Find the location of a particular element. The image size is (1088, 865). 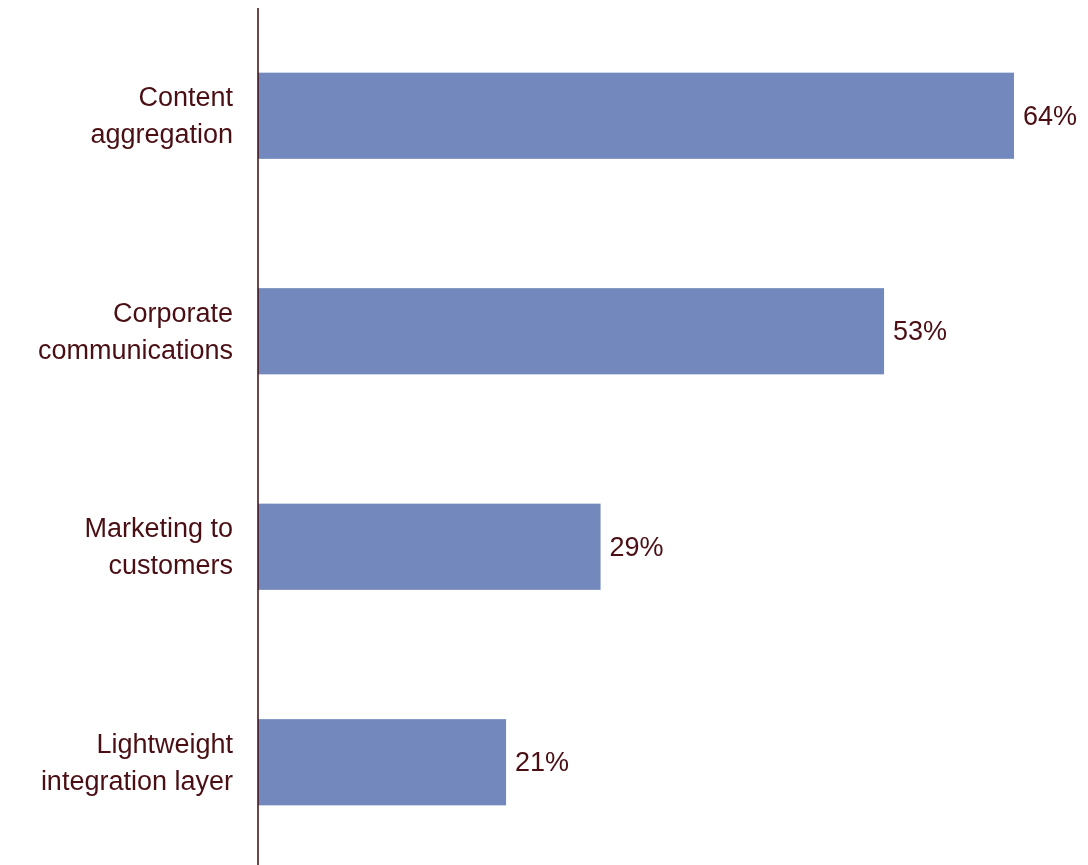

y-tick-label: Lightweight integration layer is located at coordinates (137, 762).